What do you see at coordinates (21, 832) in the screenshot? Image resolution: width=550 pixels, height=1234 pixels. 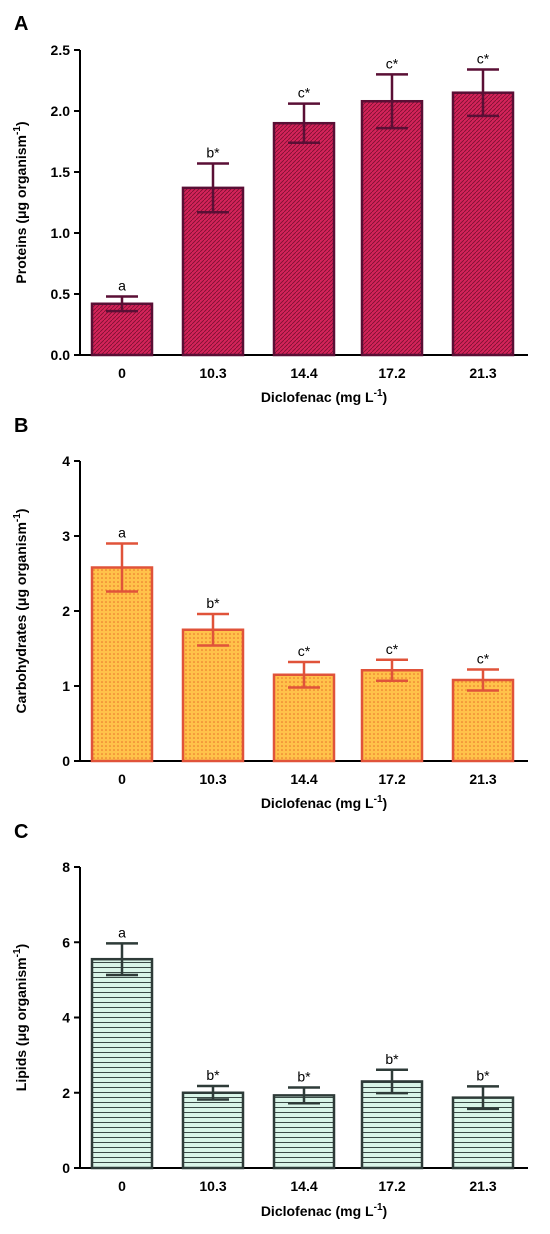 I see `panel-letter-c: C` at bounding box center [21, 832].